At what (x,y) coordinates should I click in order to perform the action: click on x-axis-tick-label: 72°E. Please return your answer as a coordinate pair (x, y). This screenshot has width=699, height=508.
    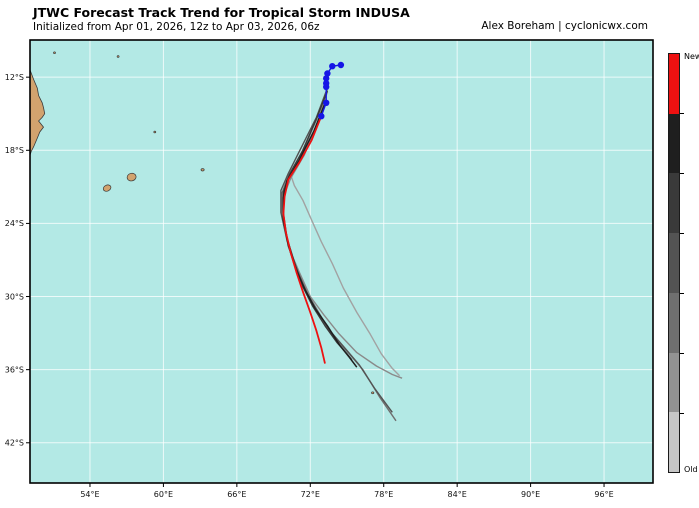
    Looking at the image, I should click on (310, 494).